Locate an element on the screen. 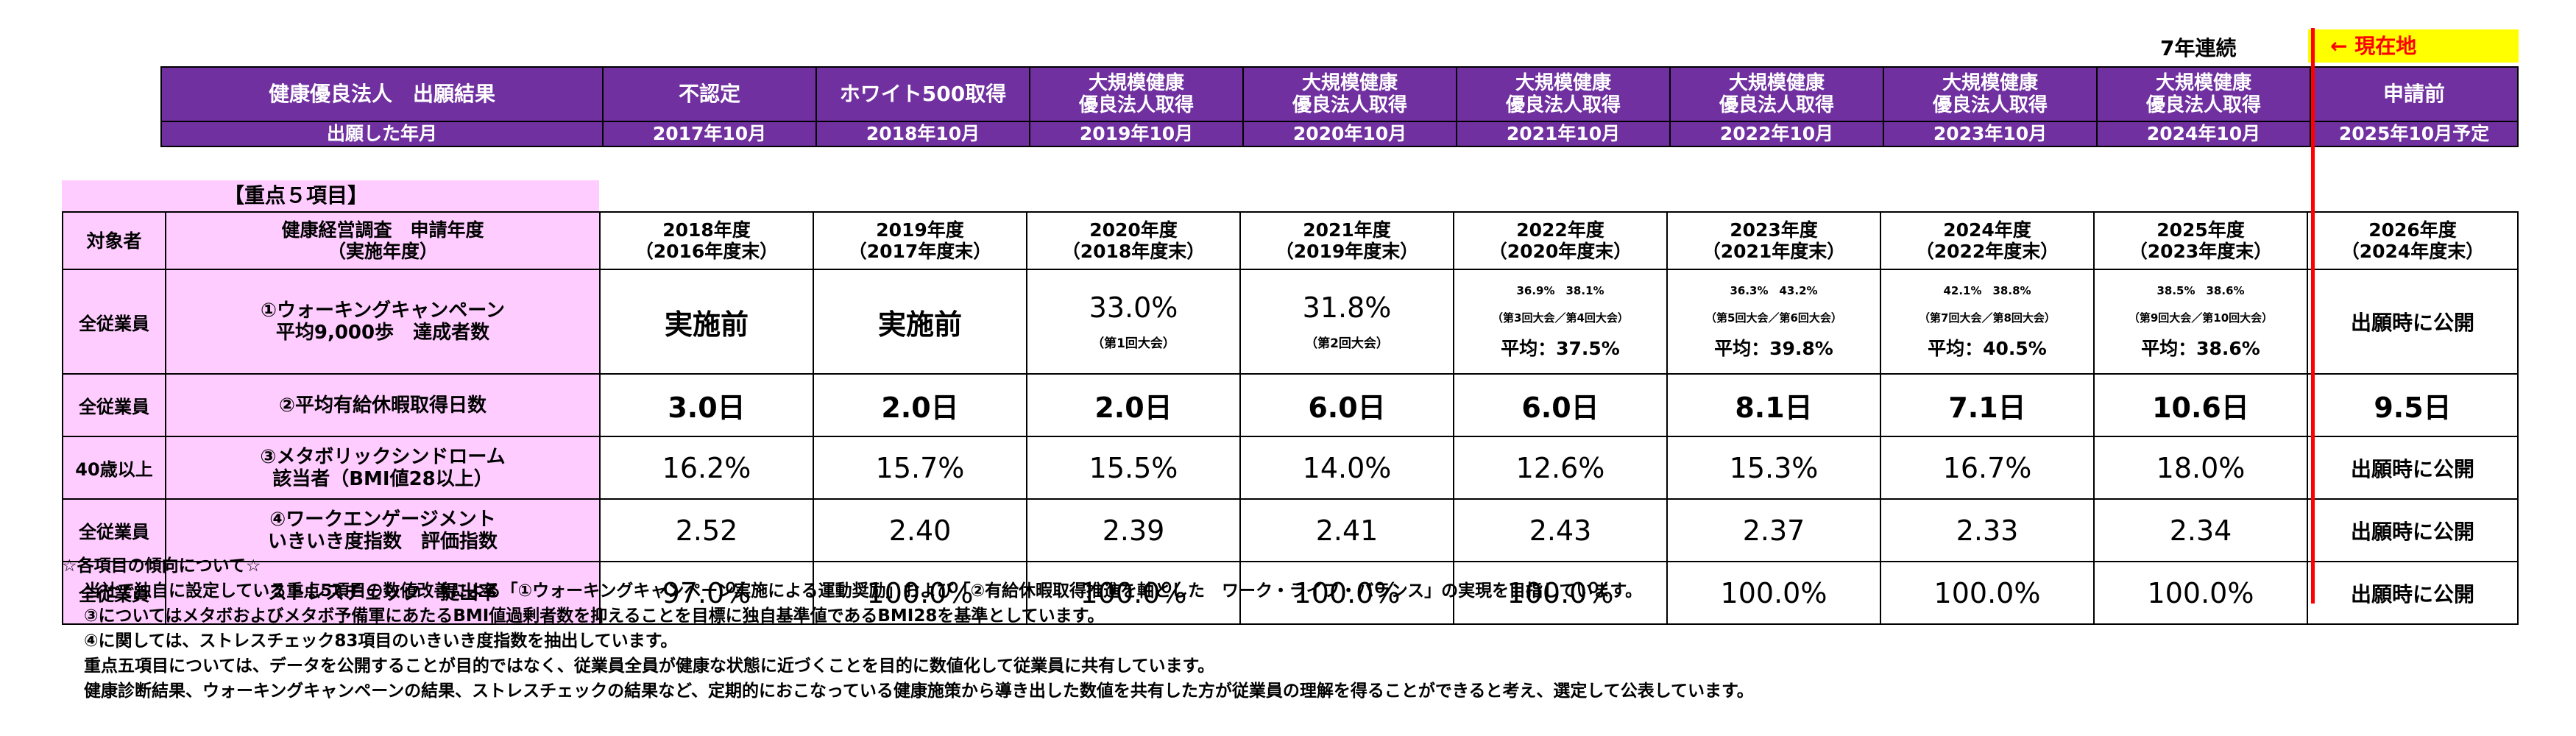  year-header: 2022年度 （2020年度末） is located at coordinates (1560, 241).